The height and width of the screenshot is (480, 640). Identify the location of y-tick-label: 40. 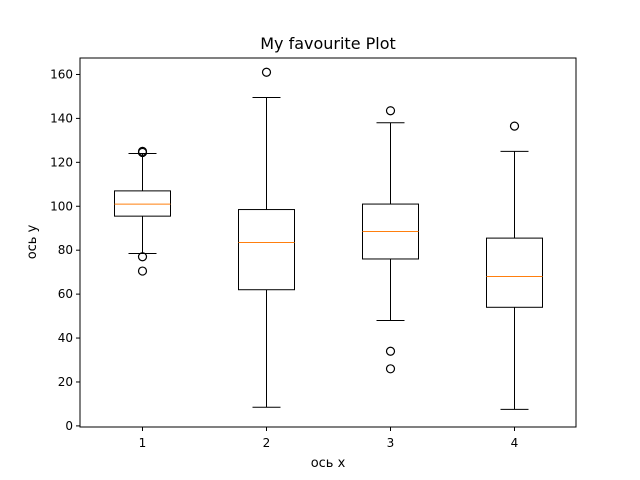
(65, 338).